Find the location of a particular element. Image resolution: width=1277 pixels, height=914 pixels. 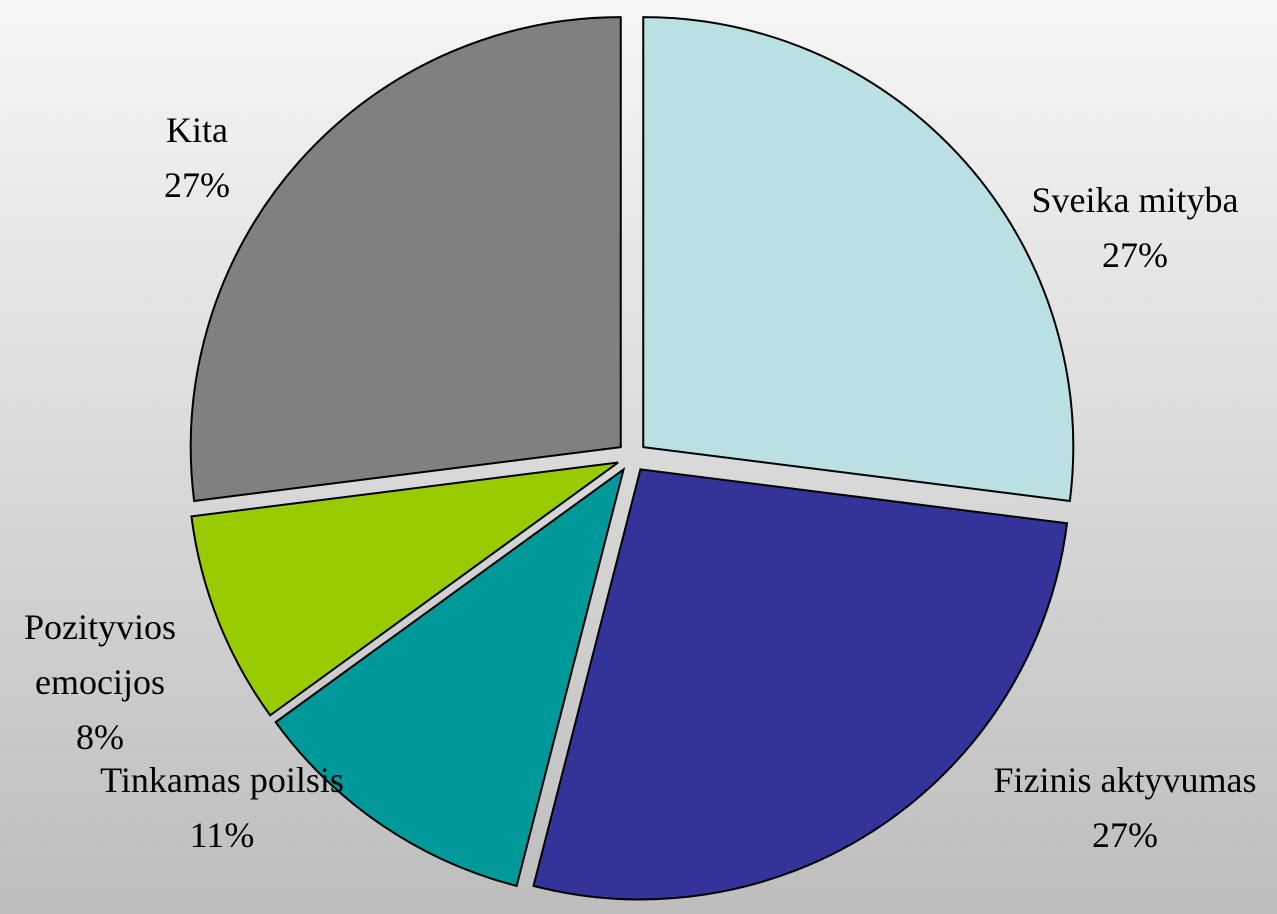

value-label: 11% is located at coordinates (222, 835).